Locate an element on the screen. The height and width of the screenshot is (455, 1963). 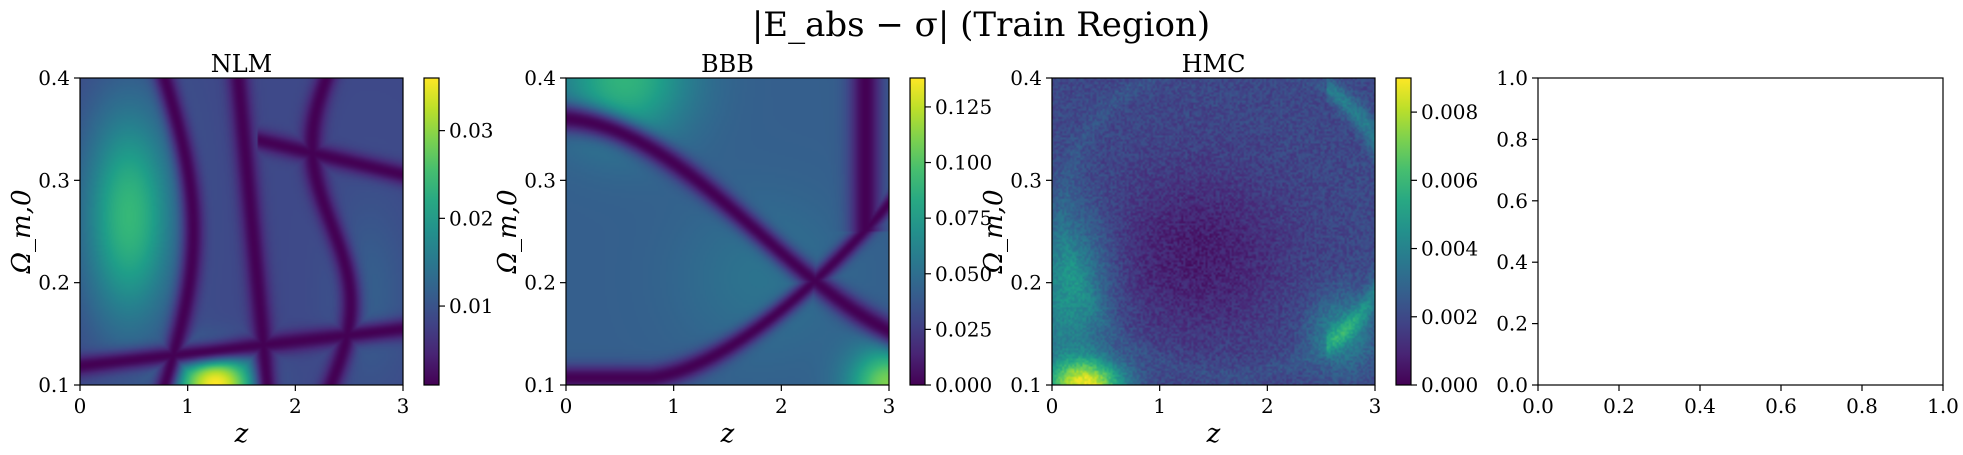
colorbar-tick-label: 0.03 is located at coordinates (471, 131).